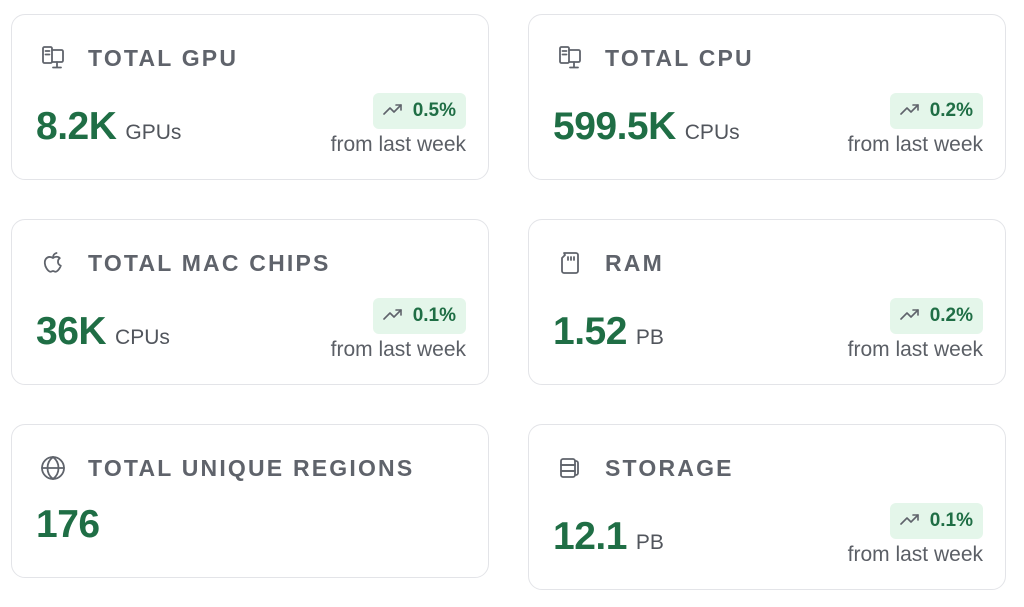 Image resolution: width=1024 pixels, height=607 pixels. What do you see at coordinates (163, 57) in the screenshot?
I see `card-title: TOTAL GPU` at bounding box center [163, 57].